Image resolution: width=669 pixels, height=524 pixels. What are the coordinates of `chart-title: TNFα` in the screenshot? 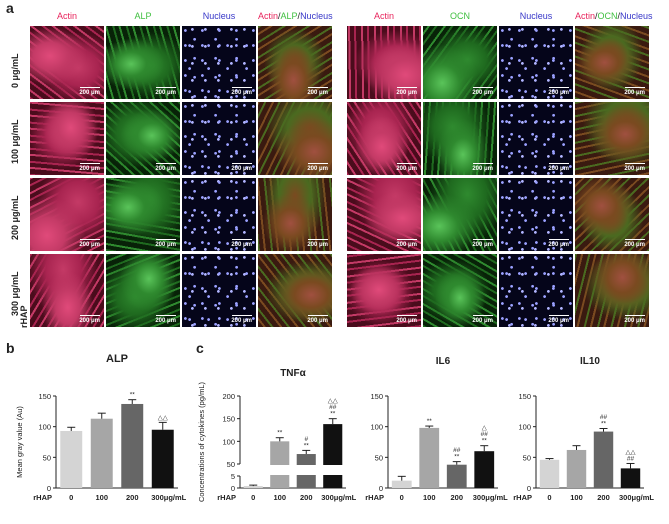 It's located at (293, 373).